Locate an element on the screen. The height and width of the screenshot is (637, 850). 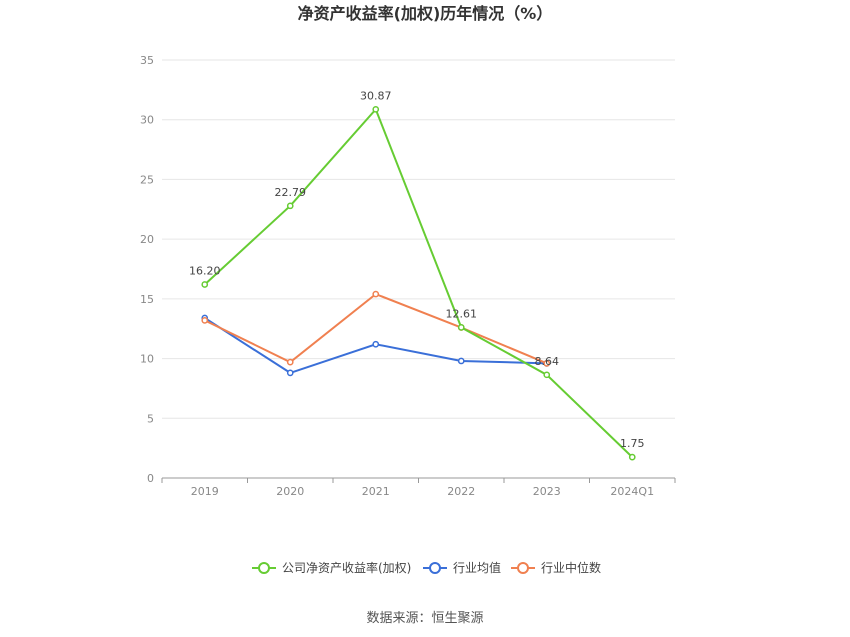
data-label: 8.64 is located at coordinates (547, 361).